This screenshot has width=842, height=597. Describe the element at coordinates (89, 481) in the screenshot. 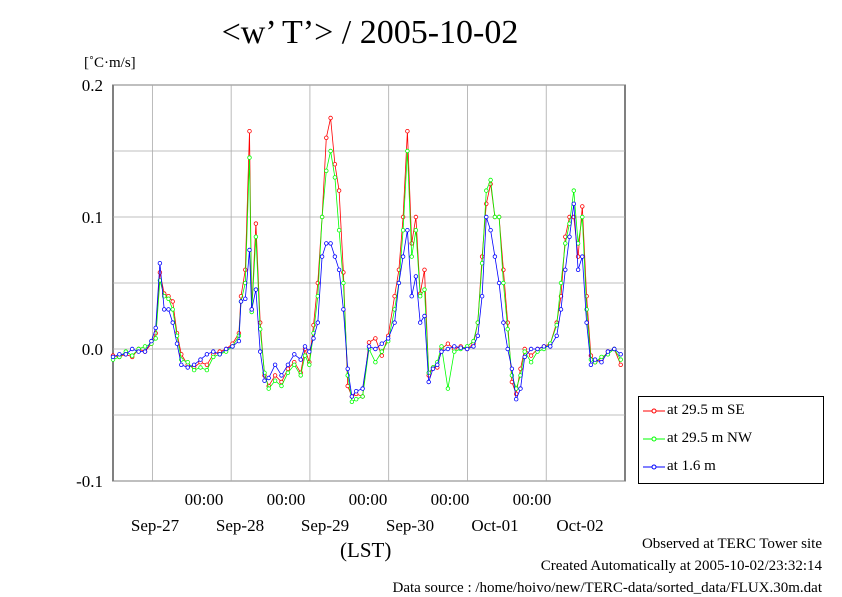

I see `y-tick-label: -0.1` at that location.